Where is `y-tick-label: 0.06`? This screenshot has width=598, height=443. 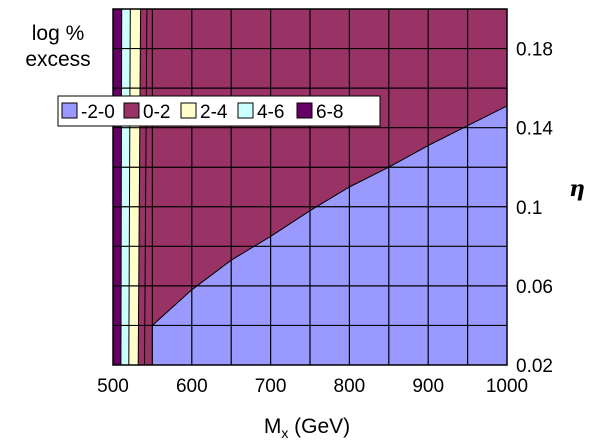
y-tick-label: 0.06 is located at coordinates (534, 287).